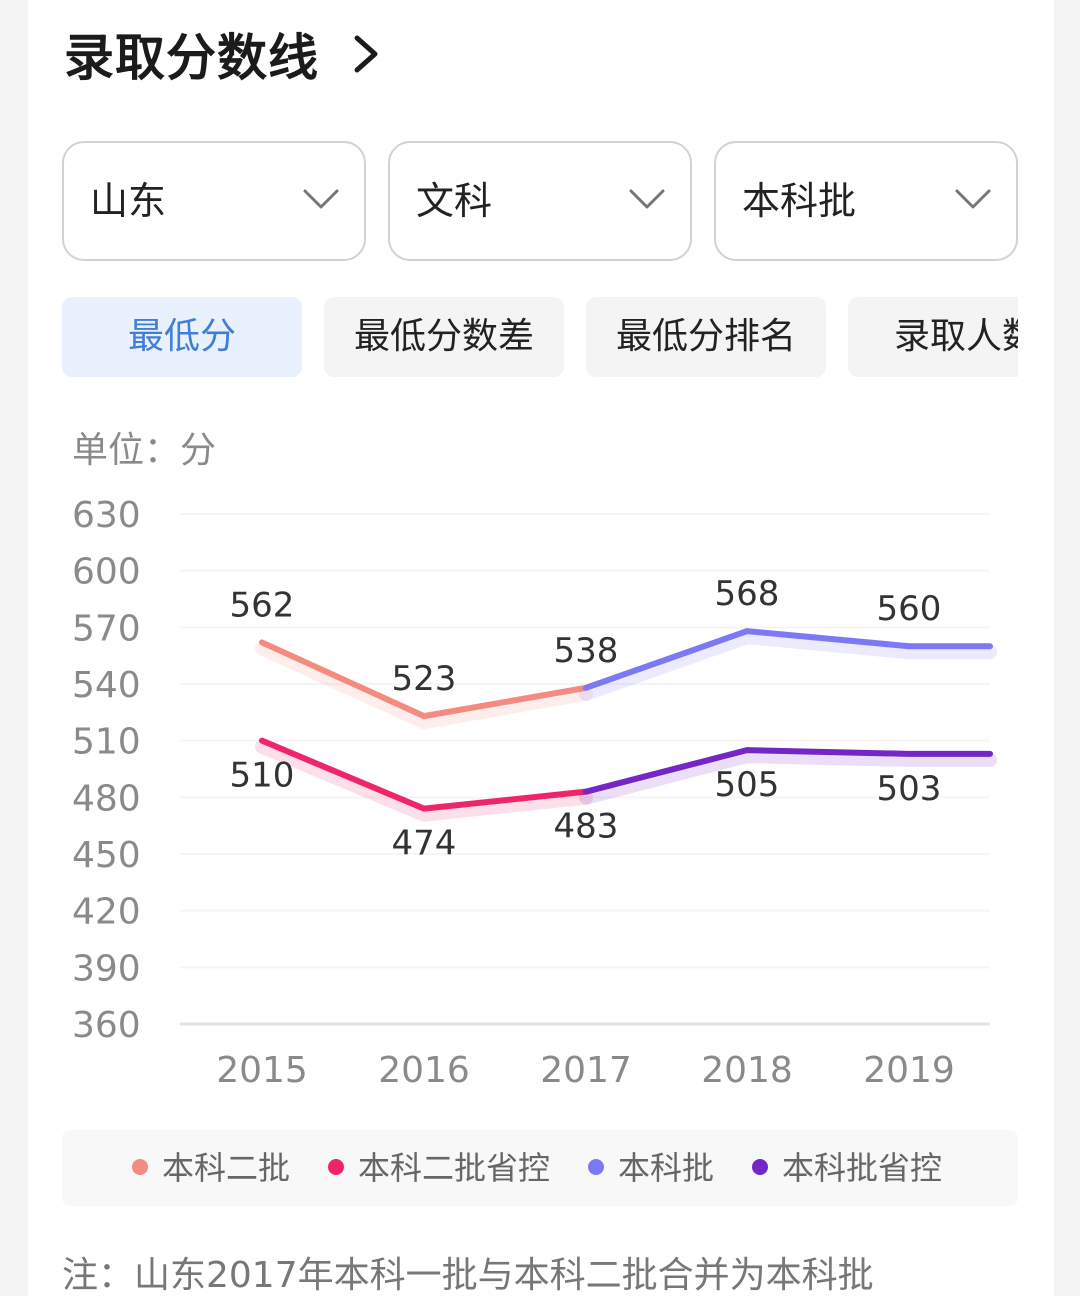 This screenshot has height=1296, width=1080. I want to click on chevron-right-icon, so click(366, 54).